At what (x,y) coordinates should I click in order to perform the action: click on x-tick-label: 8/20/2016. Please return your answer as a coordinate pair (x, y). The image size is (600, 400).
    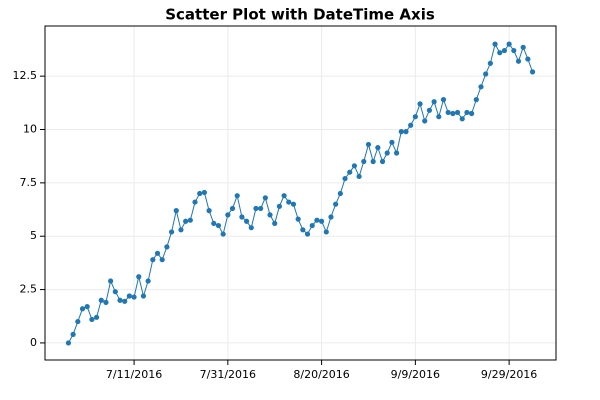
    Looking at the image, I should click on (321, 374).